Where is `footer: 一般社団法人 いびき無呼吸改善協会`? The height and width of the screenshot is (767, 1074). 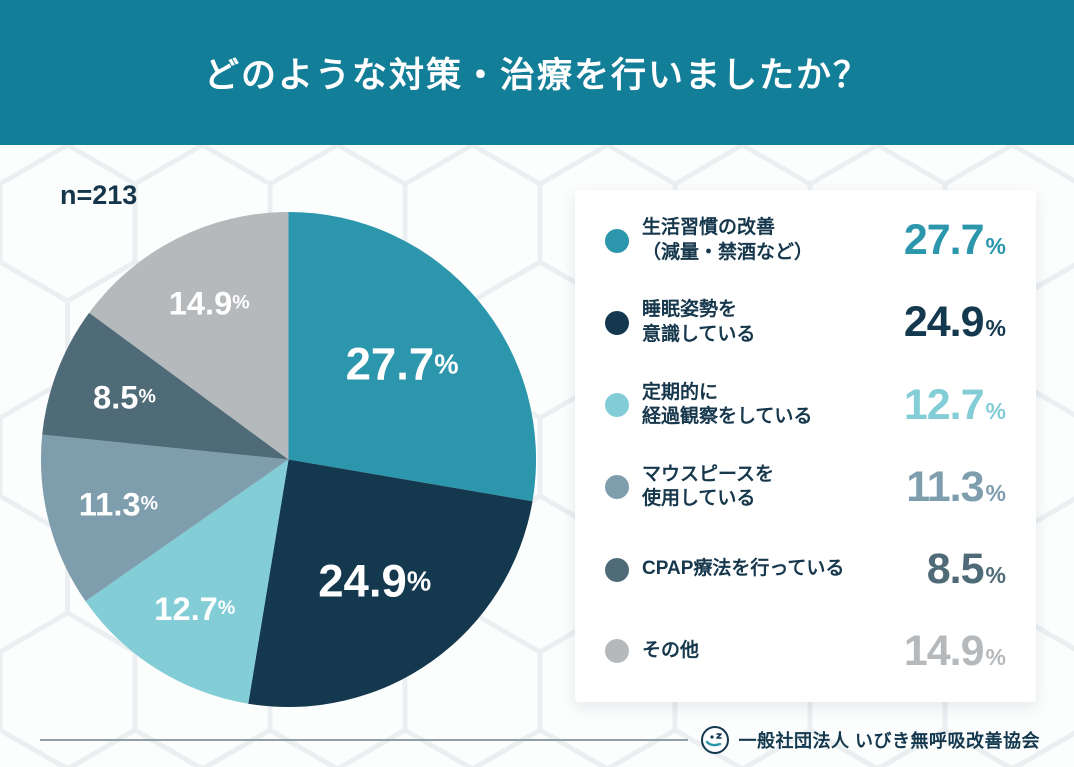 footer: 一般社団法人 いびき無呼吸改善協会 is located at coordinates (540, 740).